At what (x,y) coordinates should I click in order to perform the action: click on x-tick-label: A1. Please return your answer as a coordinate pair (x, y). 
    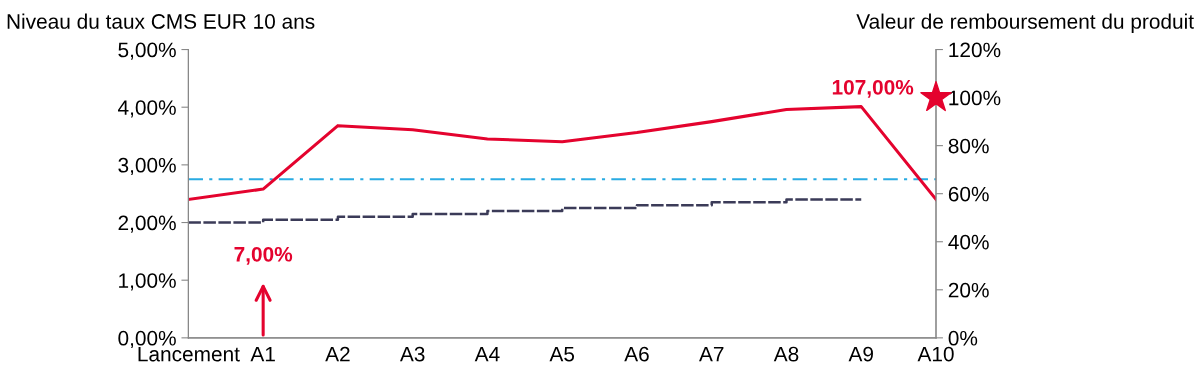
    Looking at the image, I should click on (262, 354).